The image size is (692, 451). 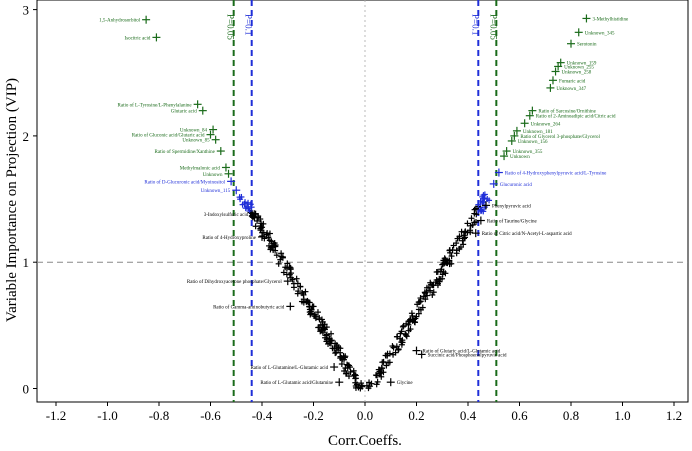 What do you see at coordinates (184, 182) in the screenshot?
I see `data-label: Ratio of D-Glucuronic acid/Myoinositol` at bounding box center [184, 182].